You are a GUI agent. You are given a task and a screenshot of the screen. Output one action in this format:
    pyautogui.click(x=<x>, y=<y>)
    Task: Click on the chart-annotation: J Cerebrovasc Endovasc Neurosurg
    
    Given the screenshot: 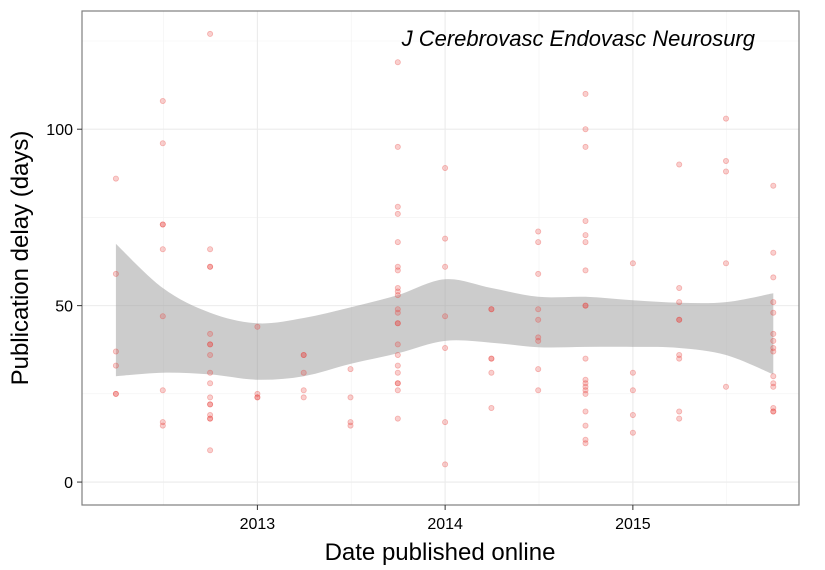 What is the action you would take?
    pyautogui.click(x=578, y=38)
    